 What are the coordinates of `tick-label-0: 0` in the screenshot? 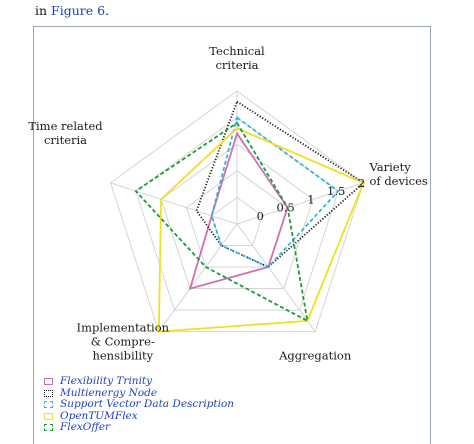 It's located at (260, 216).